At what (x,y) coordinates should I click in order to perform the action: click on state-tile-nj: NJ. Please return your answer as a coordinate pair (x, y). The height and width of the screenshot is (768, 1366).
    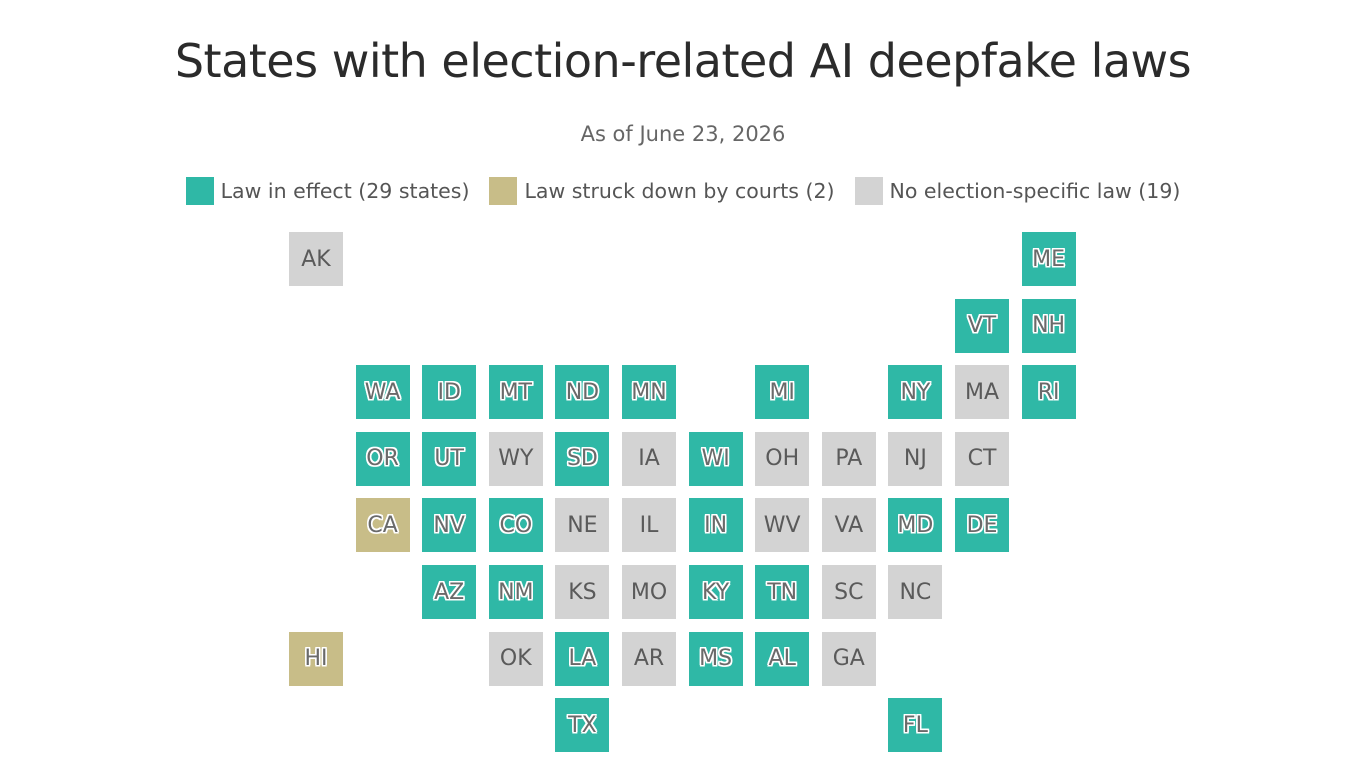
    Looking at the image, I should click on (915, 458).